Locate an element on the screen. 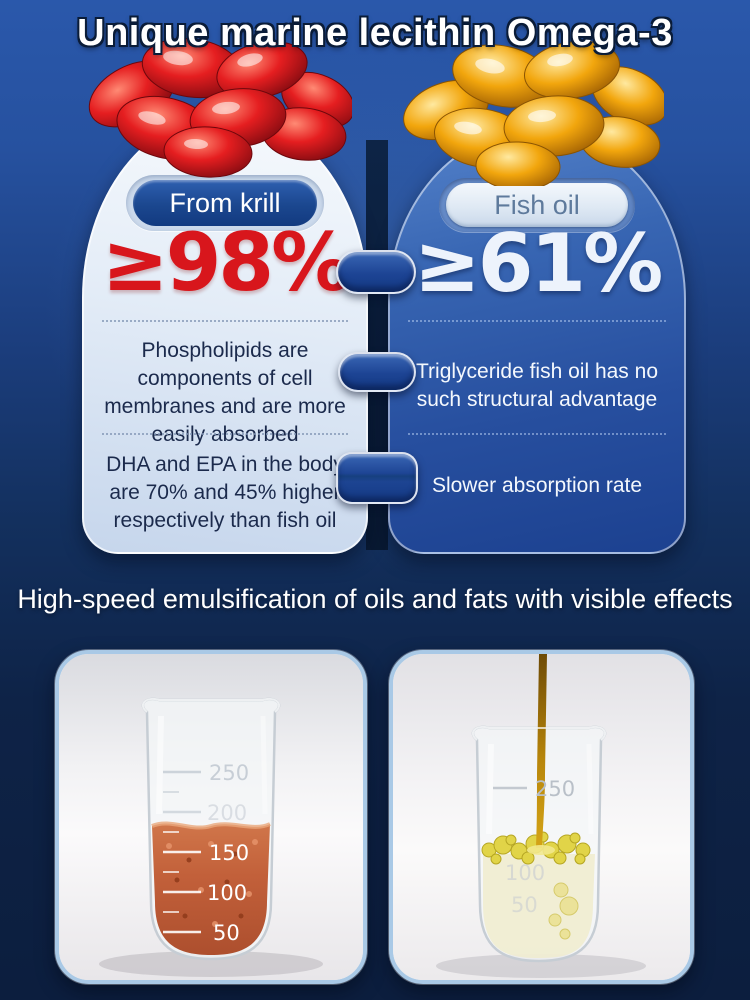 Image resolution: width=750 pixels, height=1000 pixels. fish-oil-capsules-image is located at coordinates (533, 113).